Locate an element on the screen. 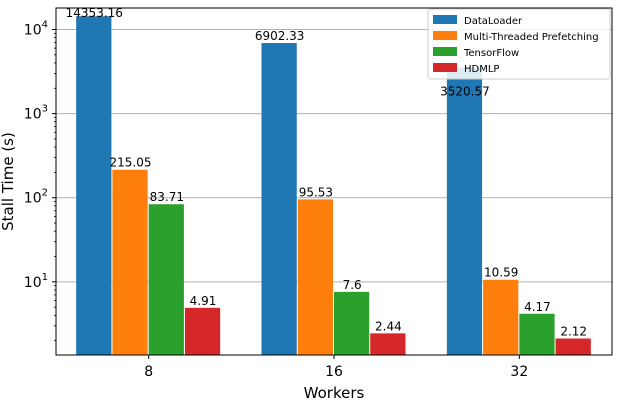 Image resolution: width=618 pixels, height=402 pixels. legend-label: DataLoader is located at coordinates (493, 21).